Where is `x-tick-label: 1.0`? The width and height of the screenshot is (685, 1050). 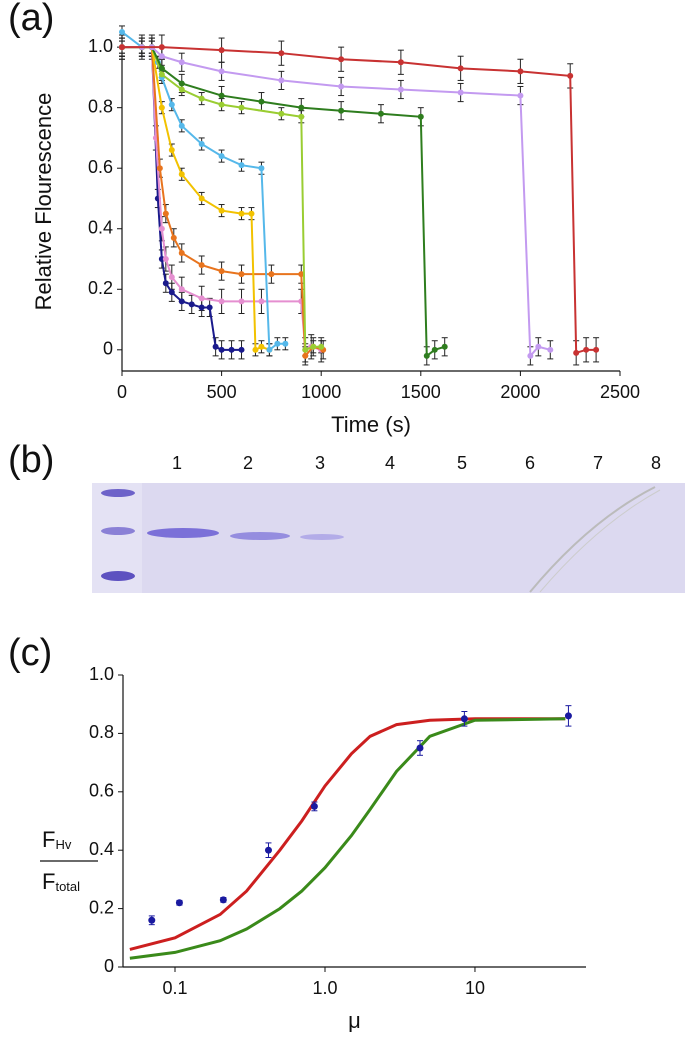 x-tick-label: 1.0 is located at coordinates (324, 988).